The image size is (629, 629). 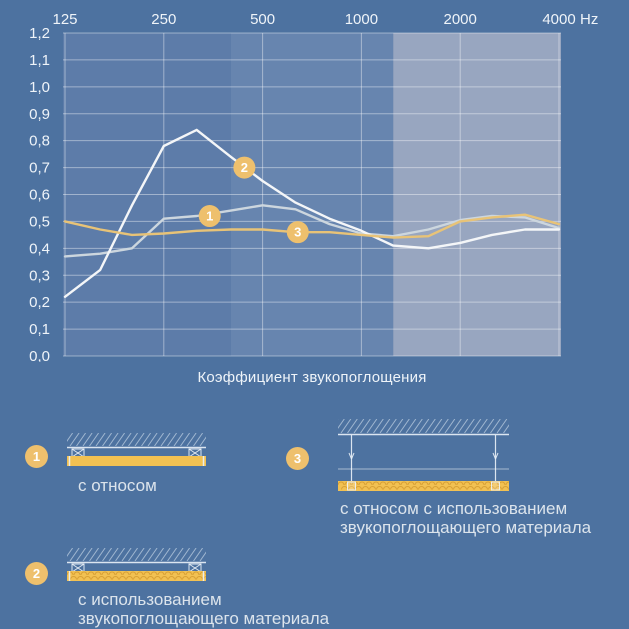 I want to click on legend-badge-3: 3, so click(x=297, y=458).